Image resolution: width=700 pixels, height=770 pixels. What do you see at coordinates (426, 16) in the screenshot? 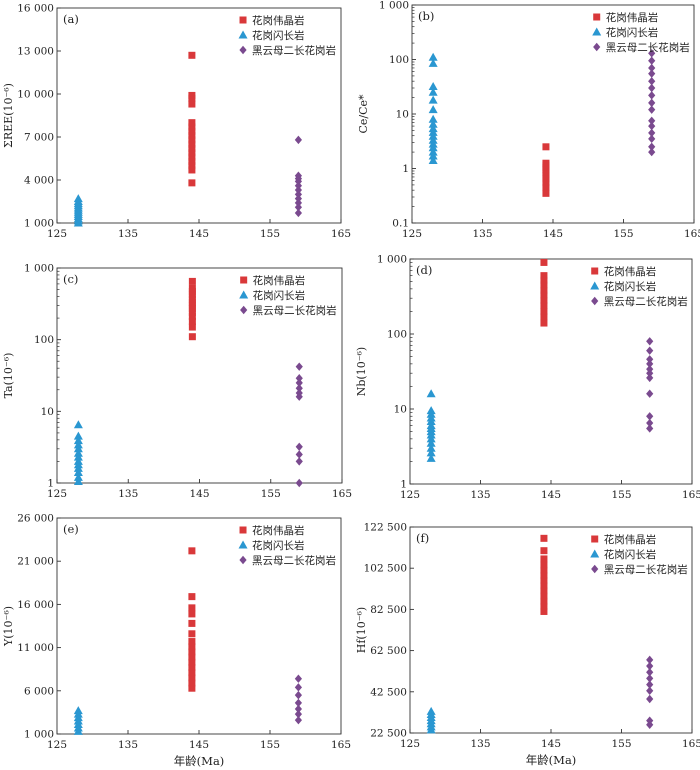
I see `panel-label: (b)` at bounding box center [426, 16].